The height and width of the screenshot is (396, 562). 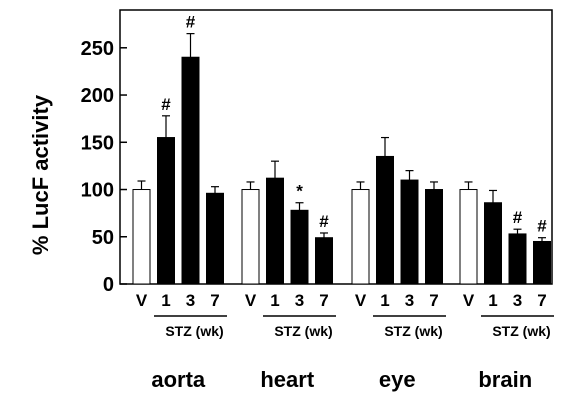 What do you see at coordinates (299, 191) in the screenshot?
I see `significance-marker: *` at bounding box center [299, 191].